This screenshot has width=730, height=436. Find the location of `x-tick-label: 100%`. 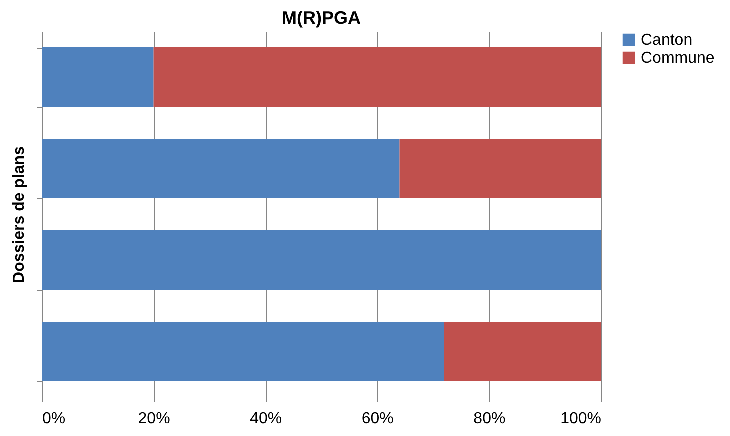

x-tick-label: 100% is located at coordinates (581, 419).